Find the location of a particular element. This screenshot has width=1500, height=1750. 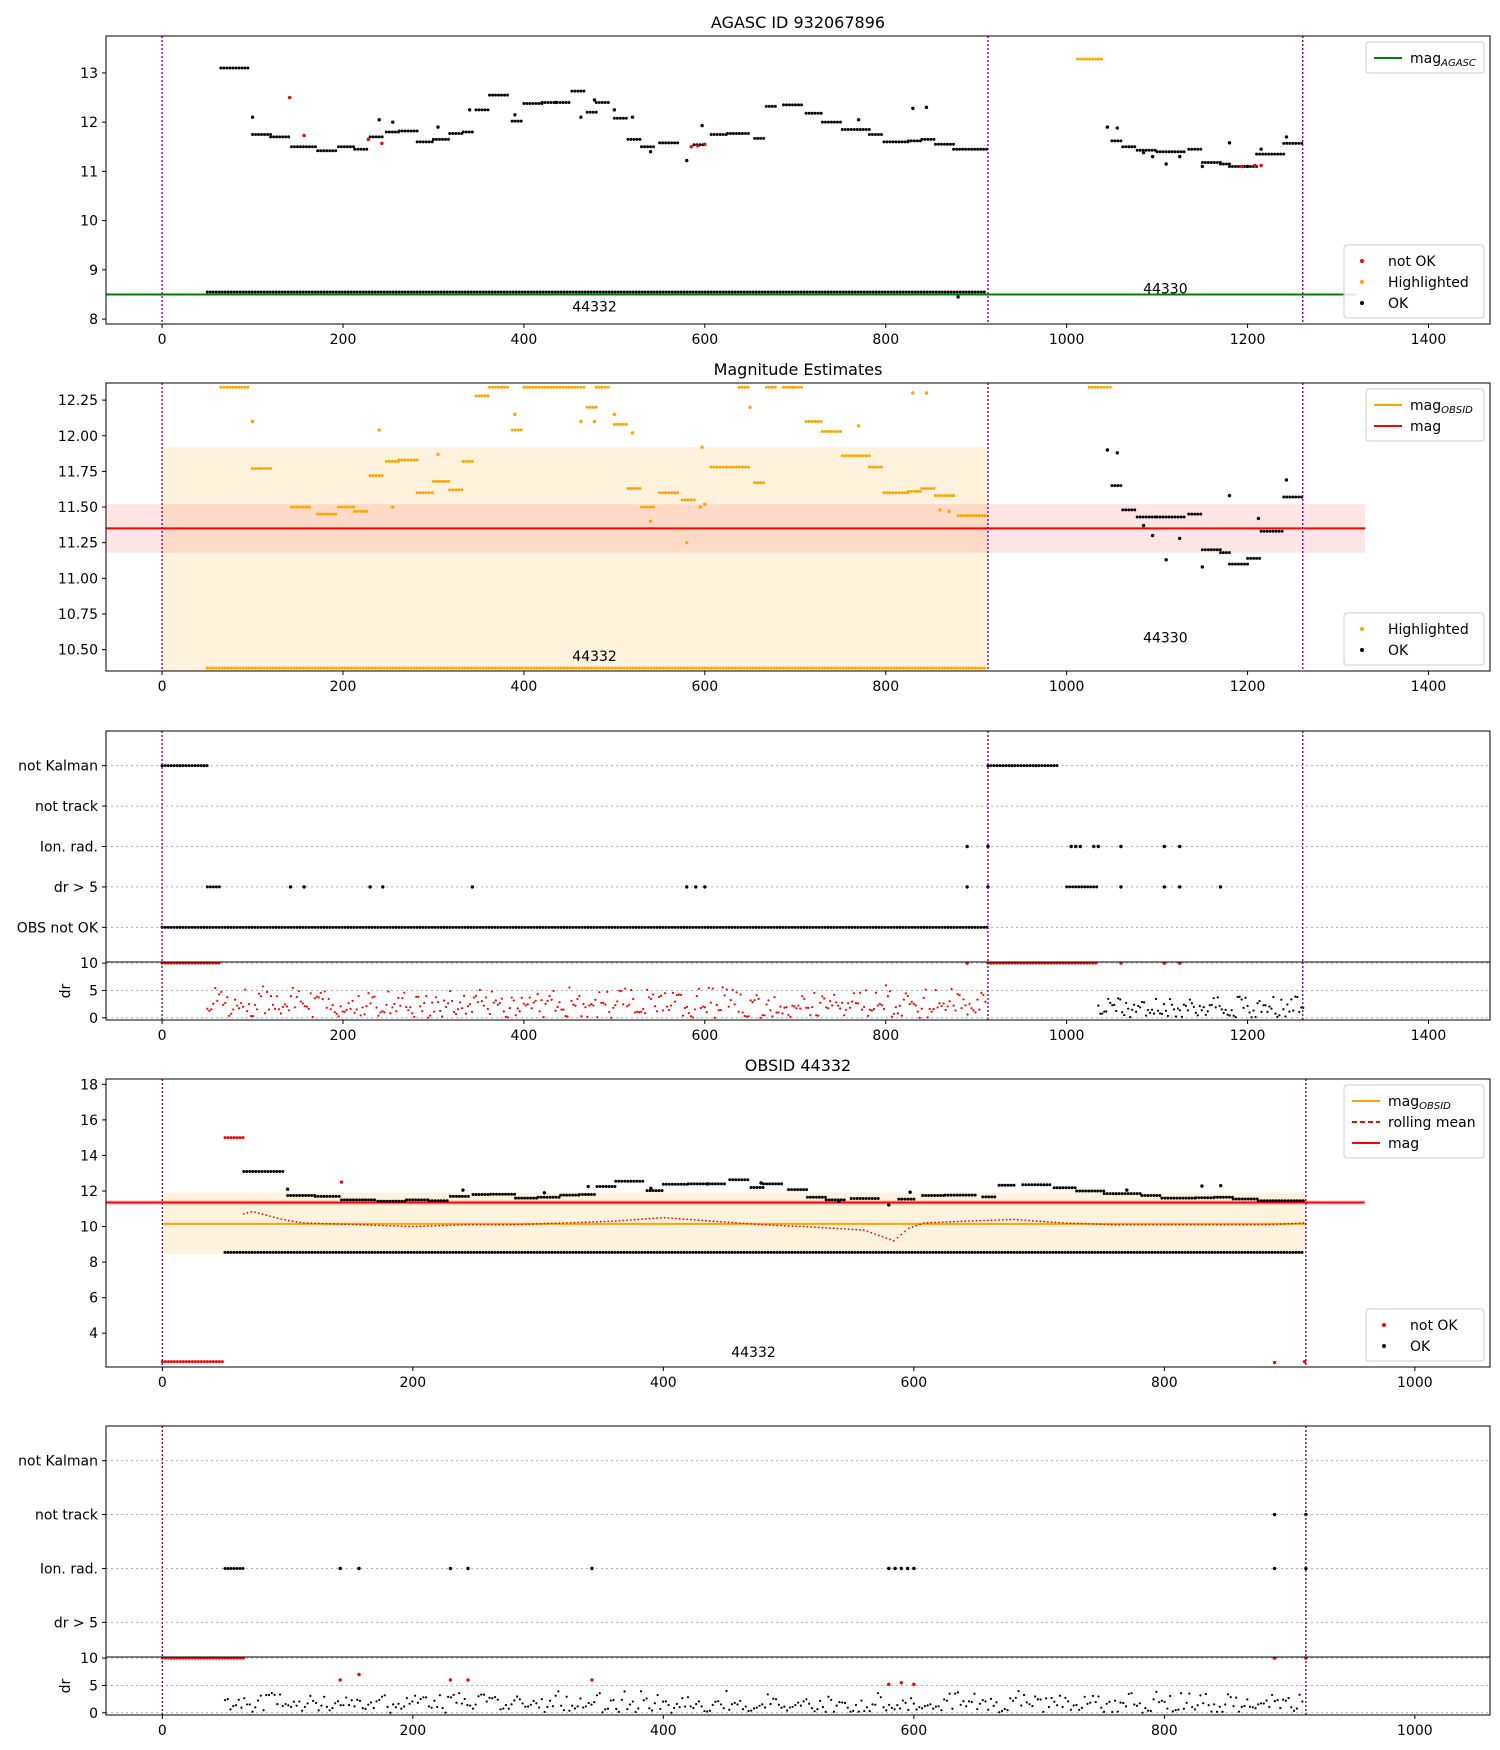

x-tick-label: 1200 is located at coordinates (1248, 340).